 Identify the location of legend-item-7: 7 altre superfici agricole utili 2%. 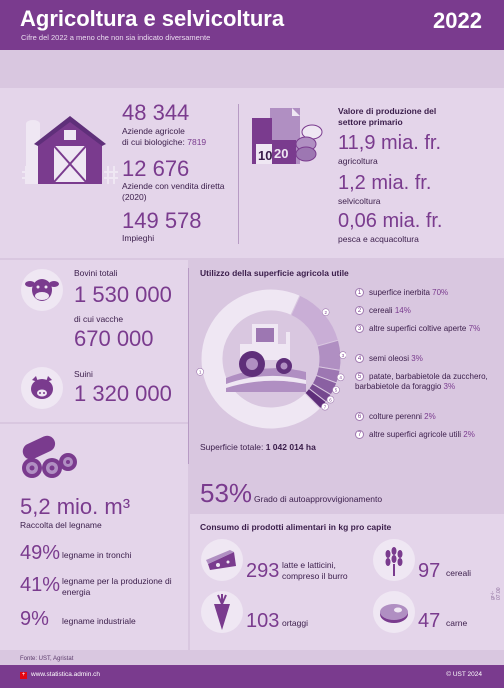
(425, 435).